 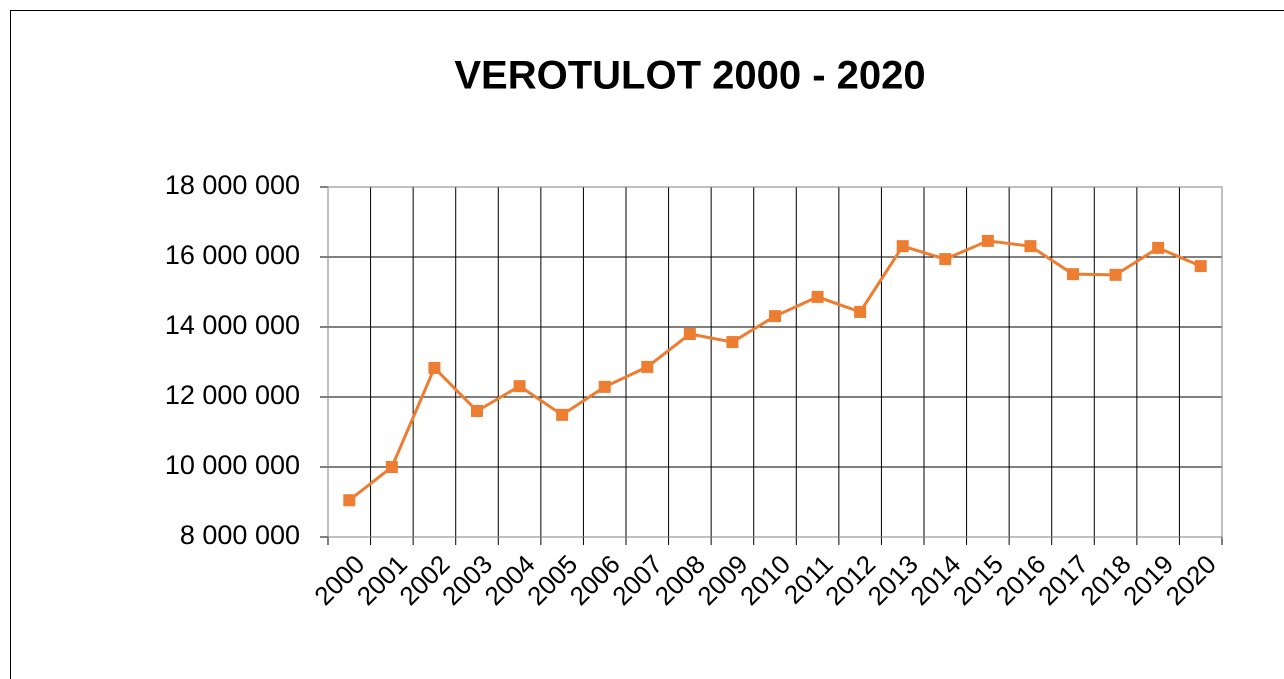 I want to click on y-tick-label: 10 000 000, so click(x=232, y=465).